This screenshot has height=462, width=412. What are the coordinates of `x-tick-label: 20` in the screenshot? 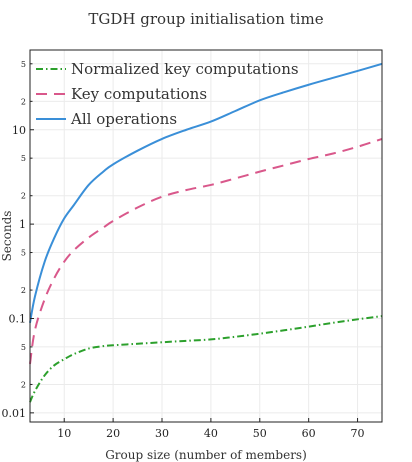 It's located at (113, 433).